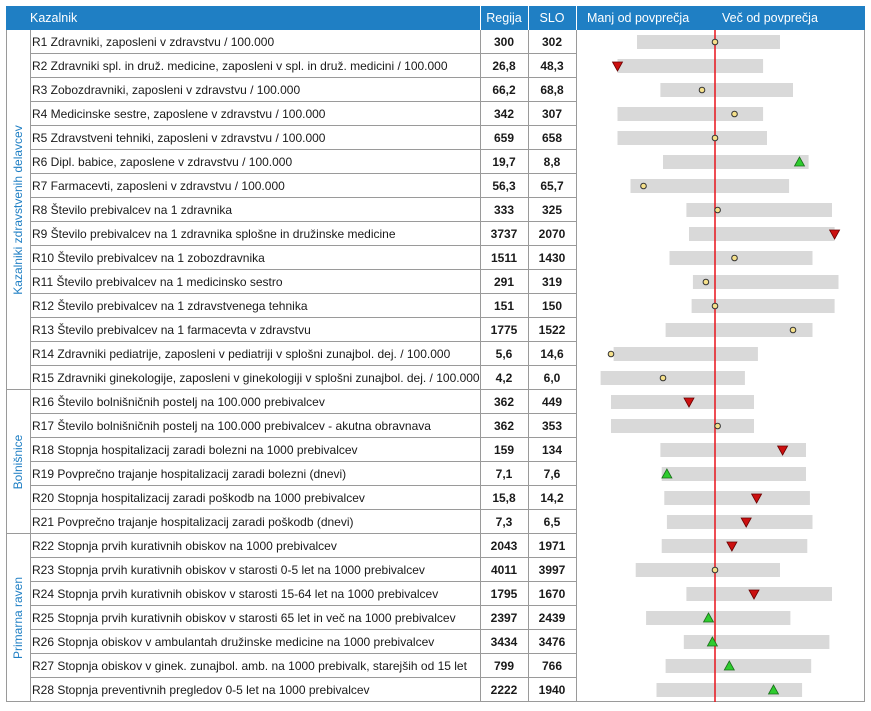 The image size is (871, 711). I want to click on slo-value: 14,6, so click(552, 354).